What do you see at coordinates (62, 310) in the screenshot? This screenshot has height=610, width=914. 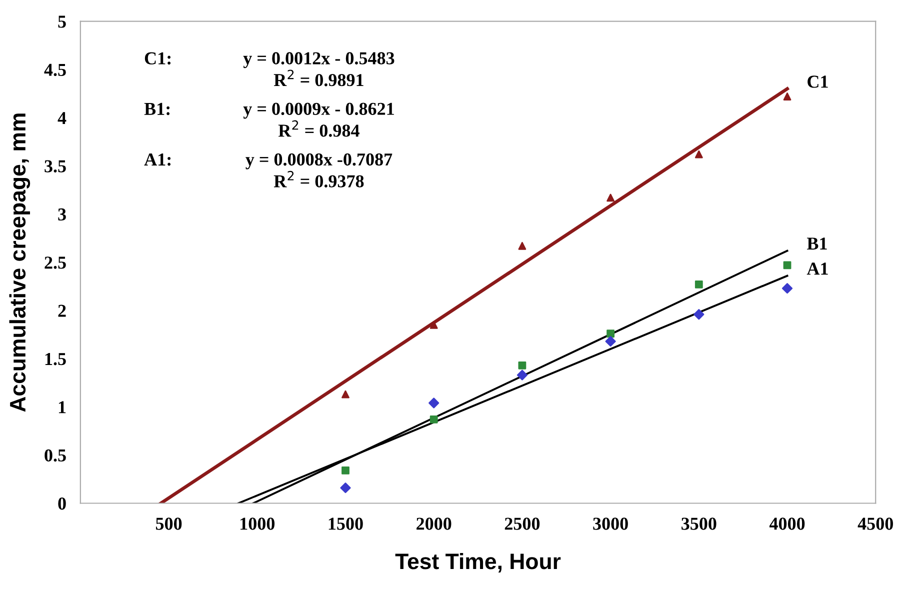 I see `y-tick-label: 2` at bounding box center [62, 310].